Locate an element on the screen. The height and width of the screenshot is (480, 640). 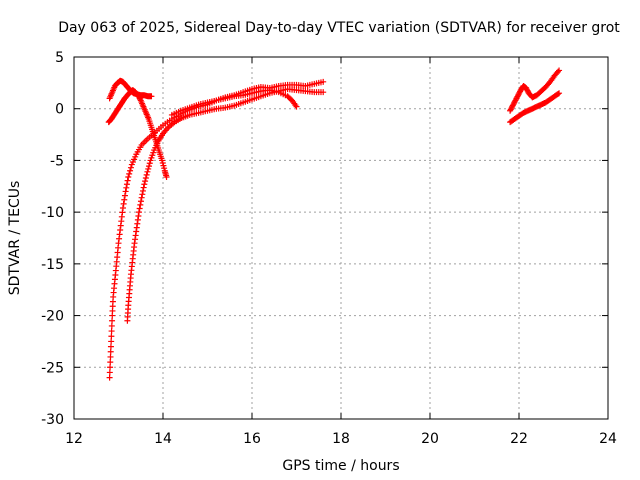
x-tick-label: 22 is located at coordinates (519, 439).